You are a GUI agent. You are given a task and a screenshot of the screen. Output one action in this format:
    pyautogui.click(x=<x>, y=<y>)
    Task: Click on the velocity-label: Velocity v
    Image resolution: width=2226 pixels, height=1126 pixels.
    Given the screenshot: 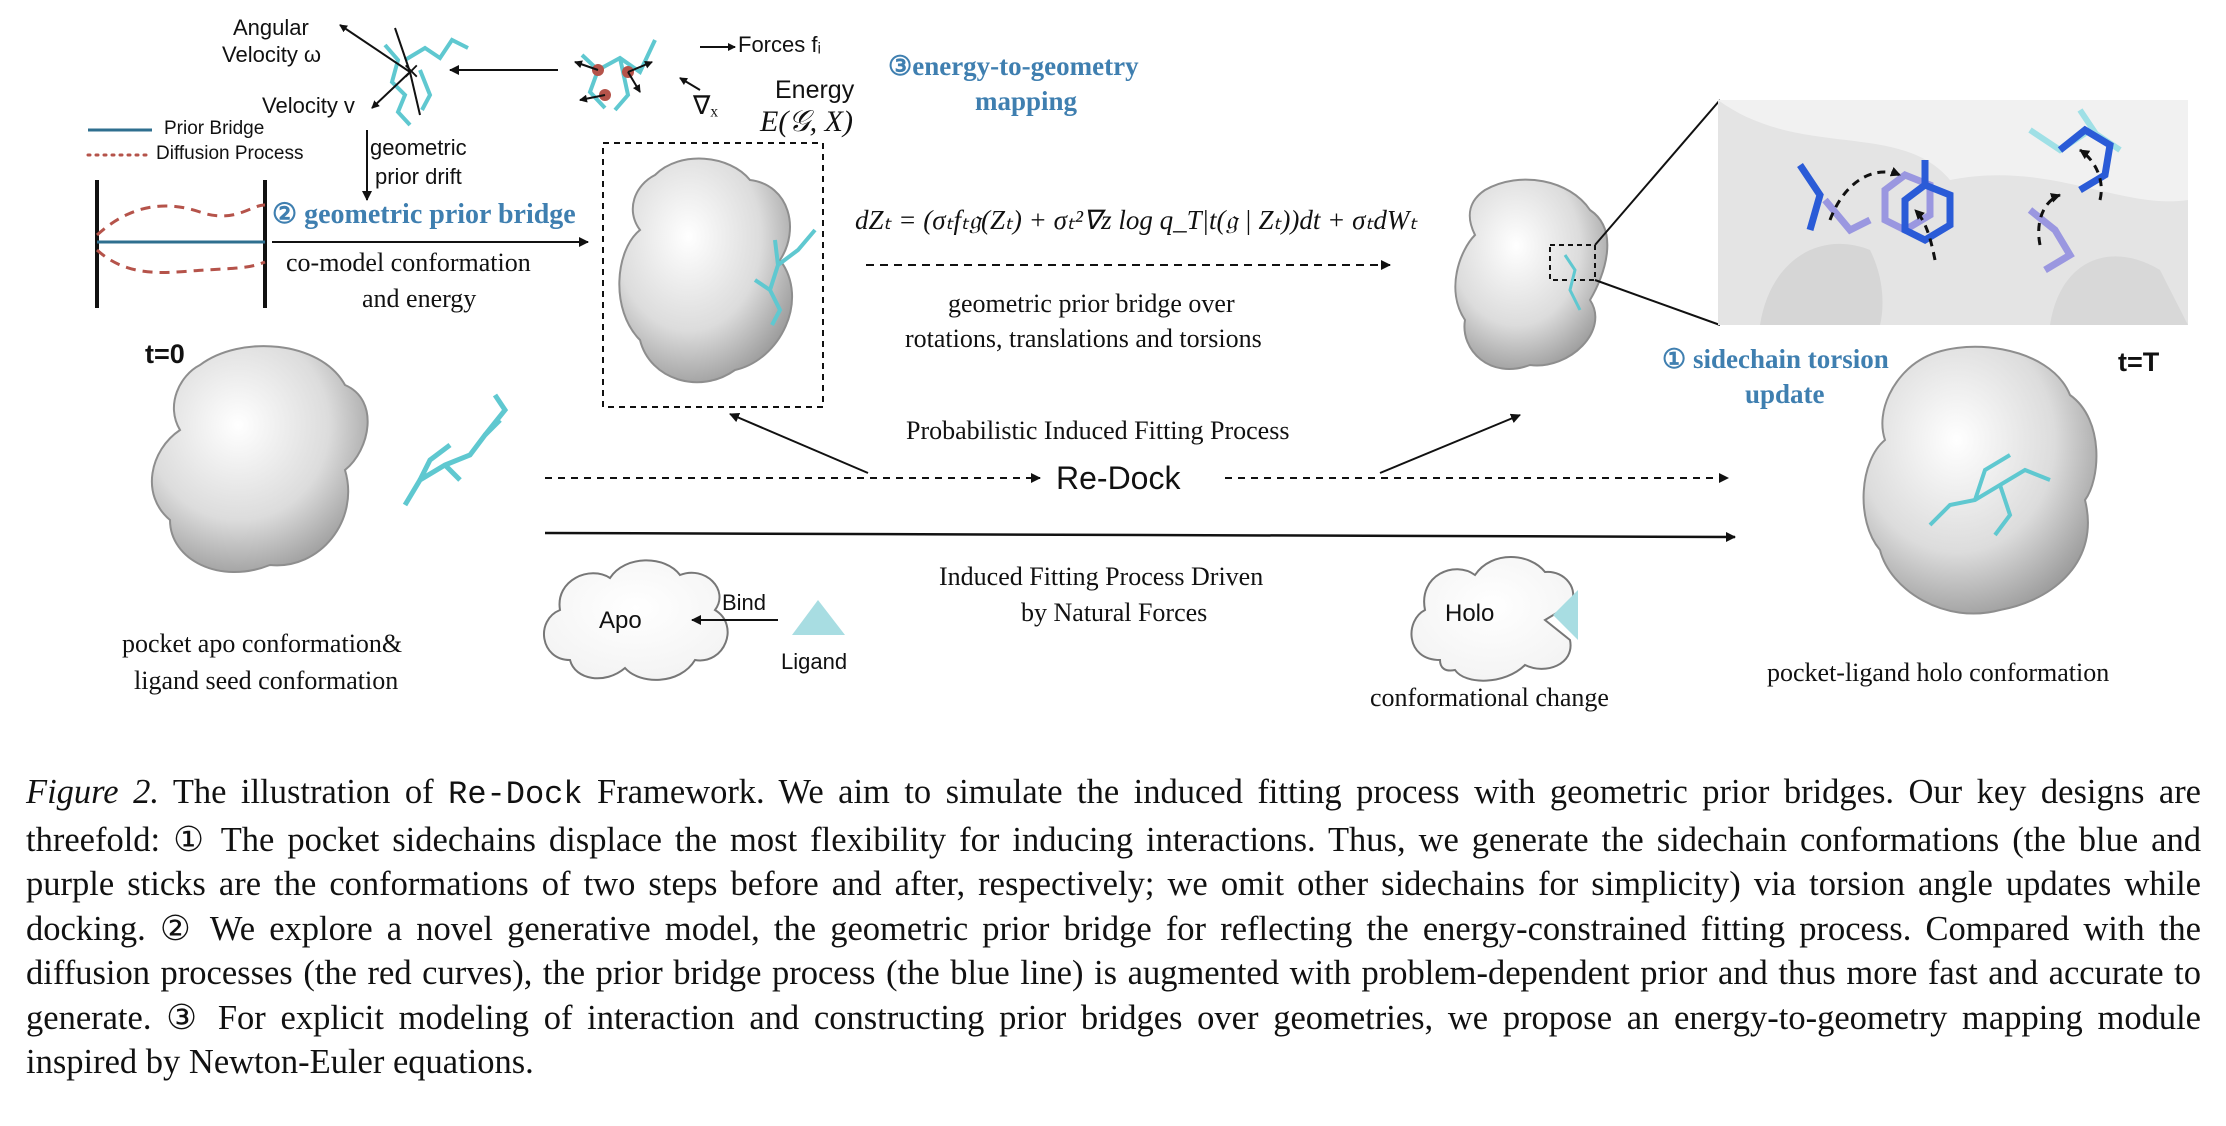 What is the action you would take?
    pyautogui.click(x=308, y=105)
    